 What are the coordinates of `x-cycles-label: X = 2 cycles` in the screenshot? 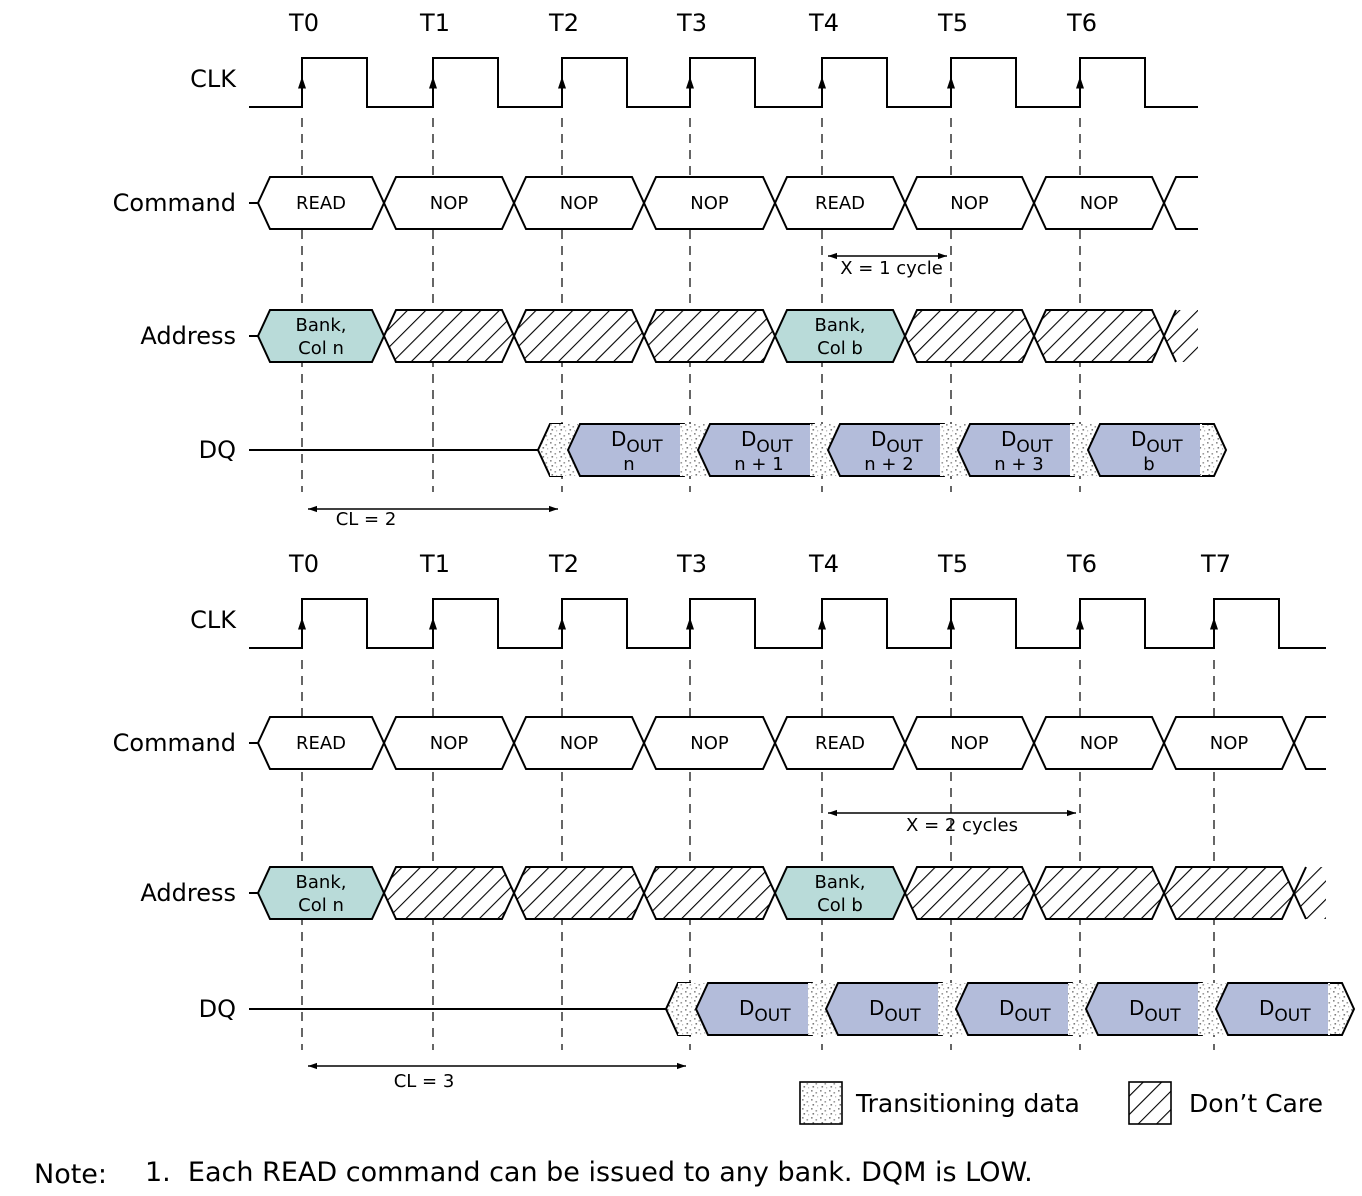 It's located at (962, 825).